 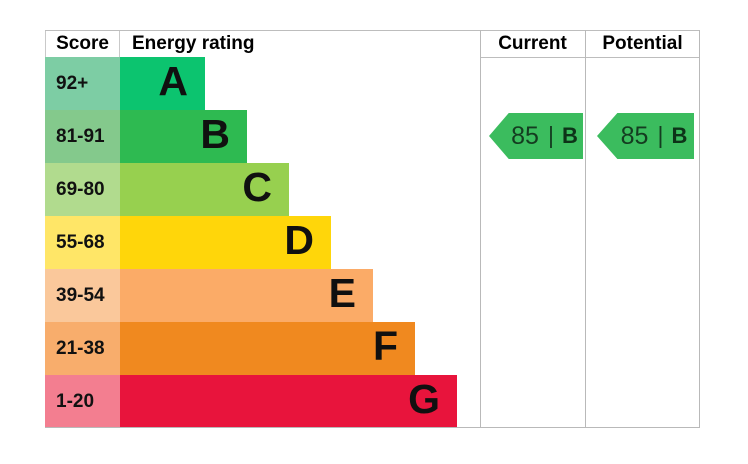 What do you see at coordinates (299, 240) in the screenshot?
I see `band-letter: D` at bounding box center [299, 240].